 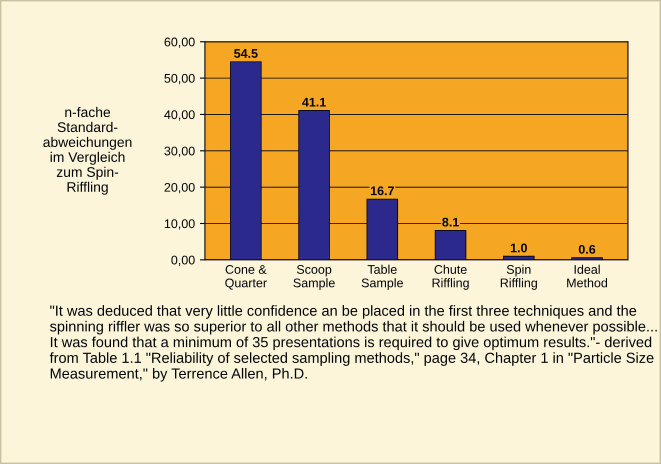 What do you see at coordinates (179, 79) in the screenshot?
I see `y-tick-label: 50,00` at bounding box center [179, 79].